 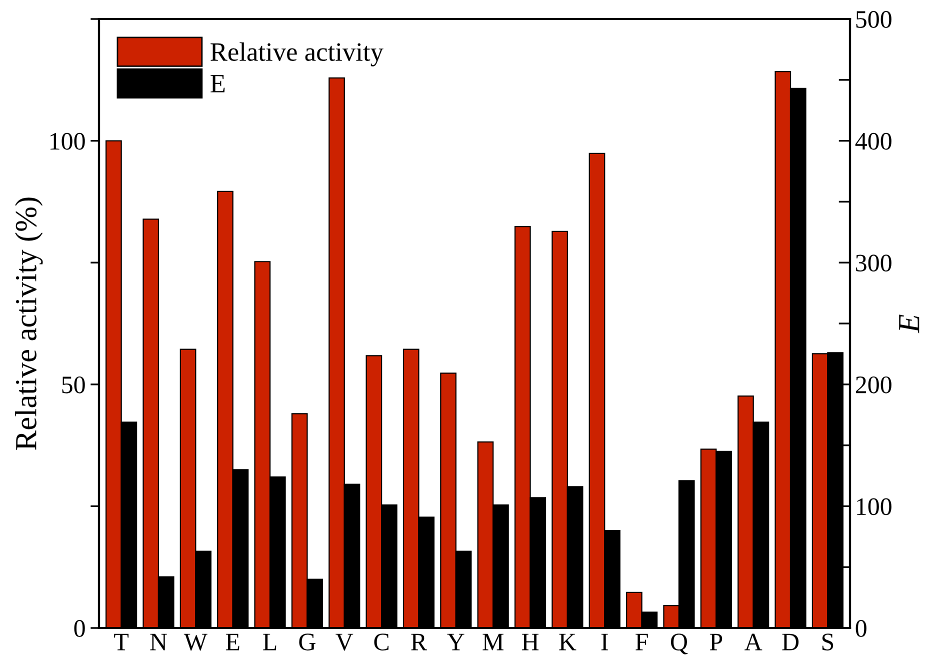 I want to click on x-tick-label: E, so click(x=233, y=642).